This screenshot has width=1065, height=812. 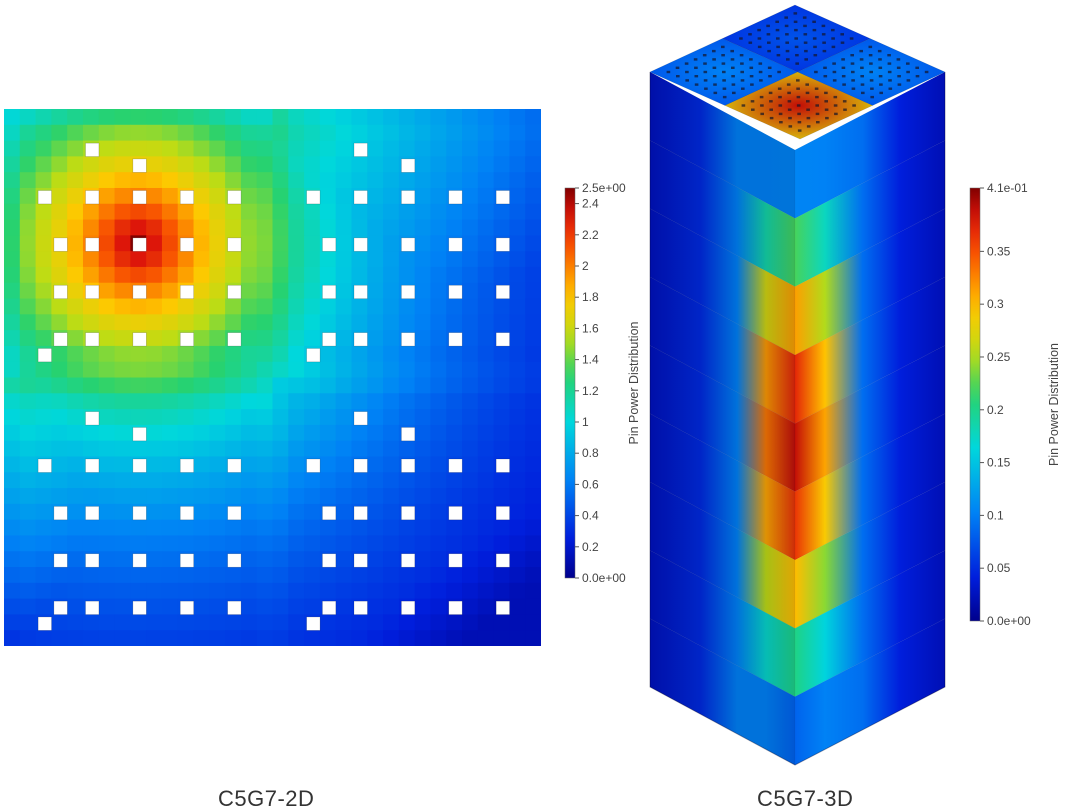 What do you see at coordinates (590, 391) in the screenshot?
I see `colorbar-tick-label: 1.2` at bounding box center [590, 391].